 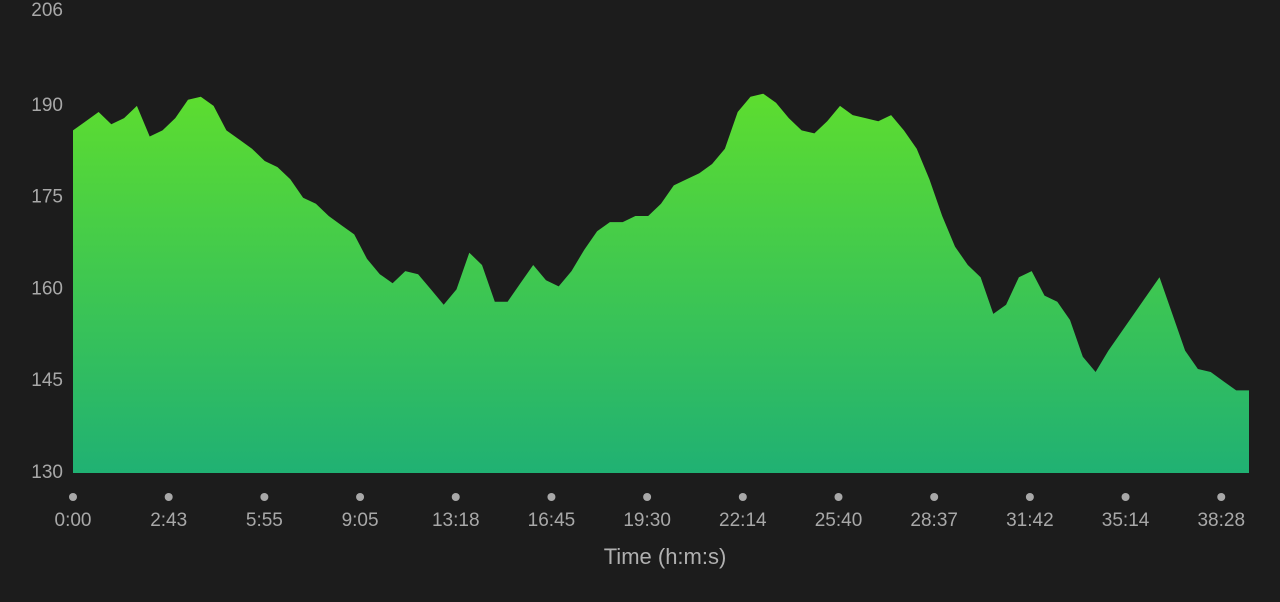 I want to click on y-tick-label: 145, so click(x=47, y=380).